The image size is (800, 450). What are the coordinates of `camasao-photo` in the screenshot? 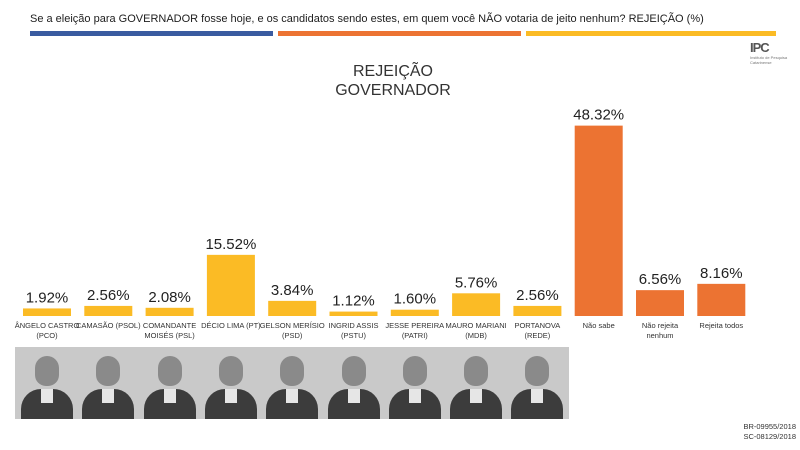 It's located at (108, 383).